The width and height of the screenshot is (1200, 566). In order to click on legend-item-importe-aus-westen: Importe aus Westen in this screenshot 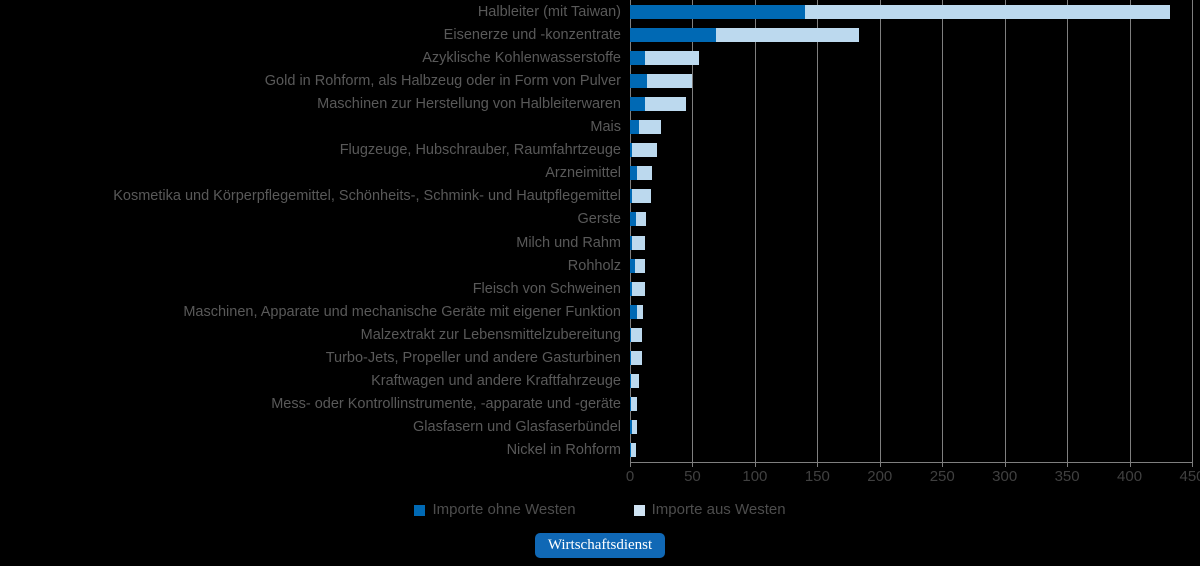, I will do `click(709, 510)`.